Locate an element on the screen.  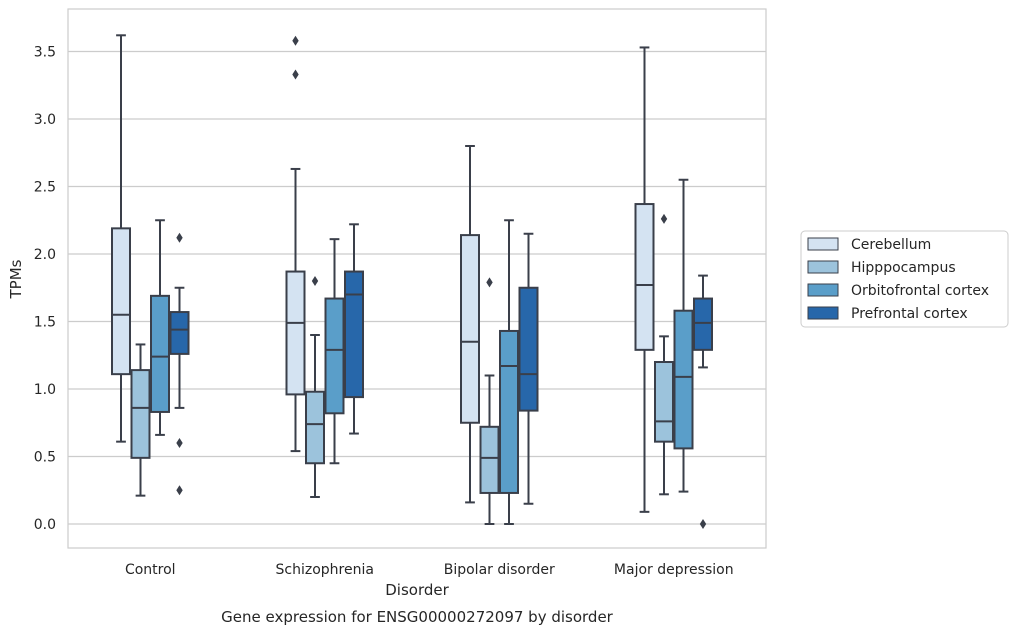
x-tick-label: Major depression is located at coordinates (674, 570).